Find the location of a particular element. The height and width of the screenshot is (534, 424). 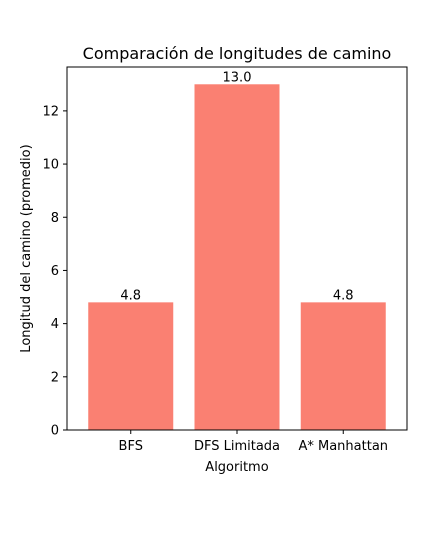

y-tick-label-4: 8 is located at coordinates (55, 218).